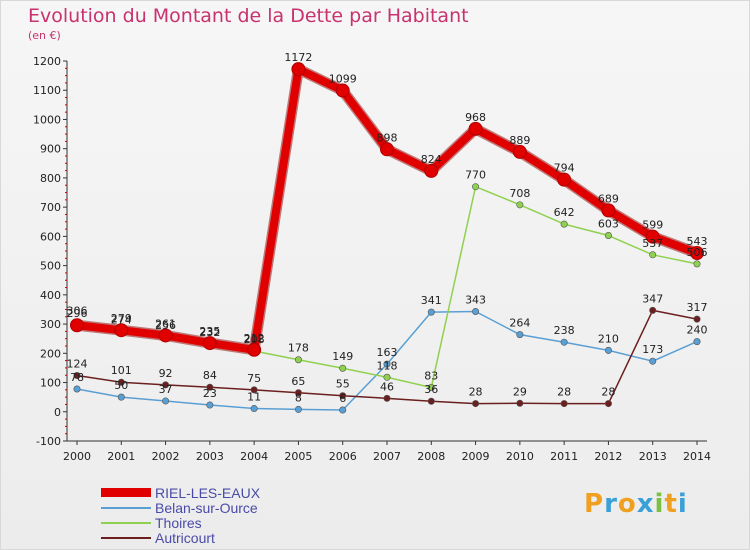 The image size is (750, 550). Describe the element at coordinates (594, 504) in the screenshot. I see `logo-letter: P` at that location.